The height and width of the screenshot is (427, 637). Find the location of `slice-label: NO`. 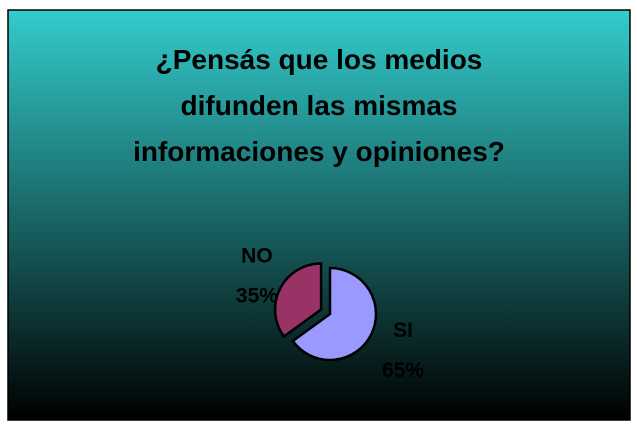

slice-label: NO is located at coordinates (257, 255).